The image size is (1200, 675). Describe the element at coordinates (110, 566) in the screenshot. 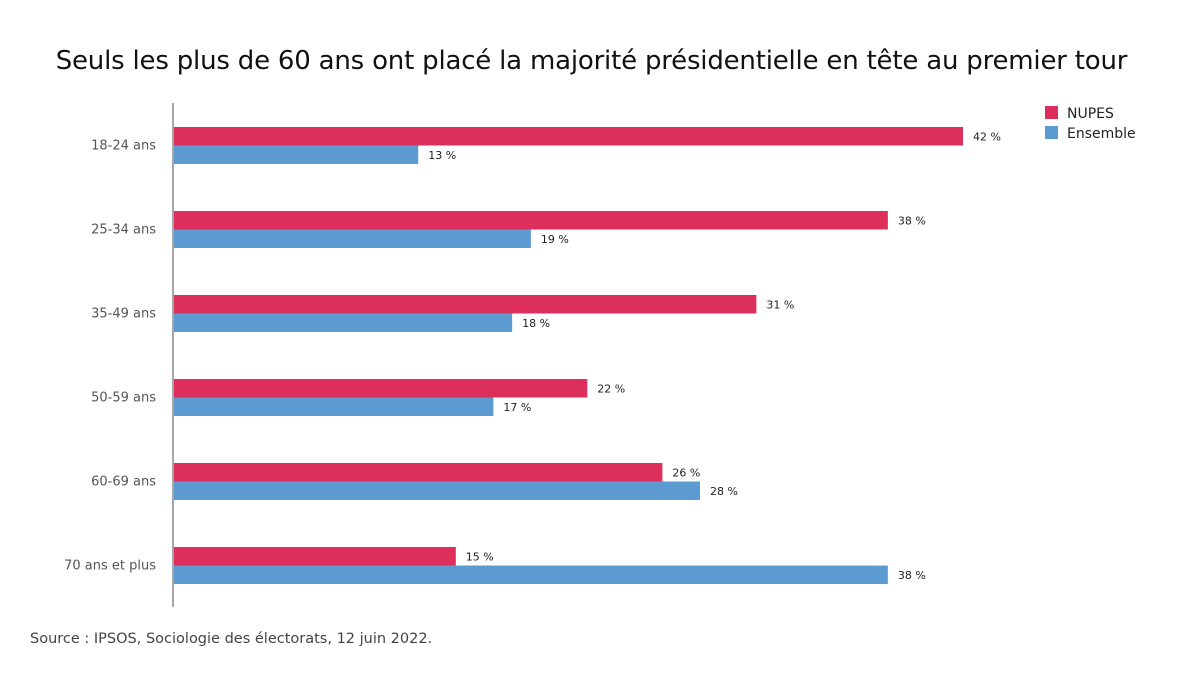

I see `category-label-70-ans-et-plus: 70 ans et plus` at that location.